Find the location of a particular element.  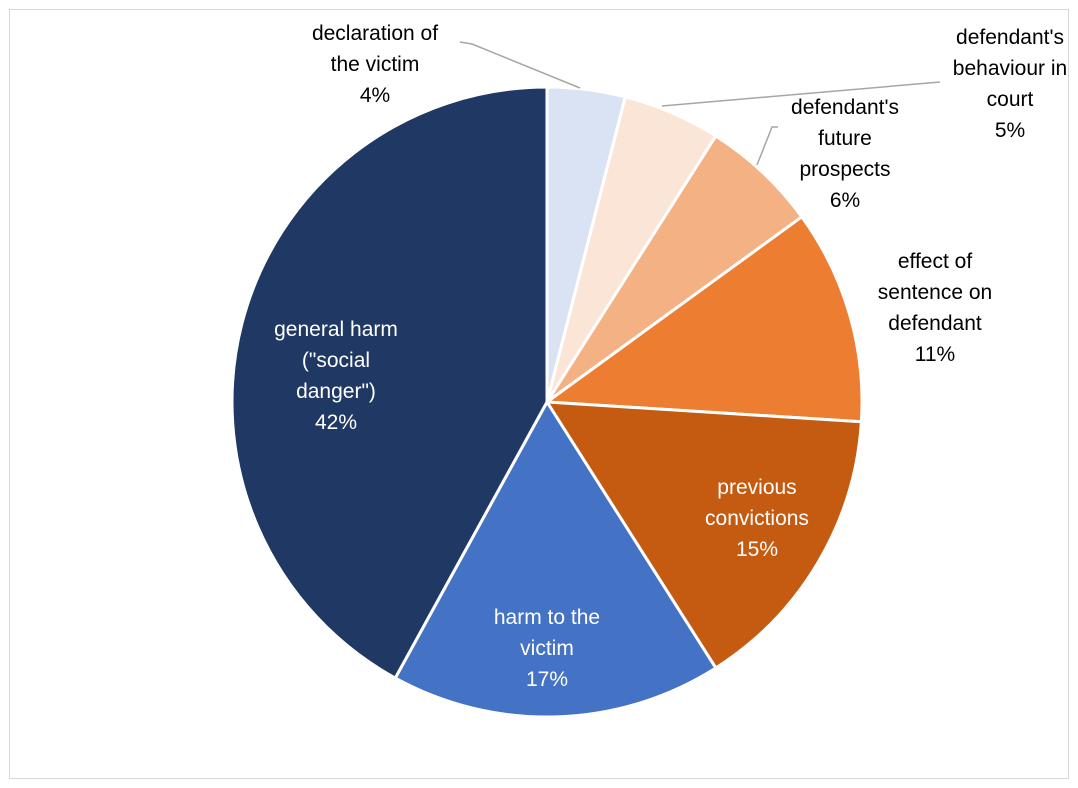

slice-label-line: harm to the is located at coordinates (547, 617).